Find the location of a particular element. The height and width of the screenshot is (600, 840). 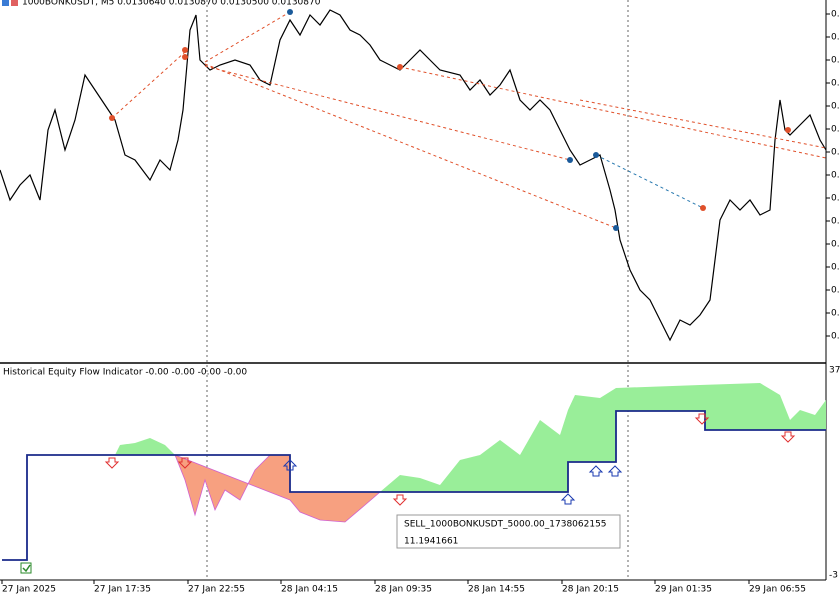

time-label: 28 Jan 14:55 is located at coordinates (496, 590).